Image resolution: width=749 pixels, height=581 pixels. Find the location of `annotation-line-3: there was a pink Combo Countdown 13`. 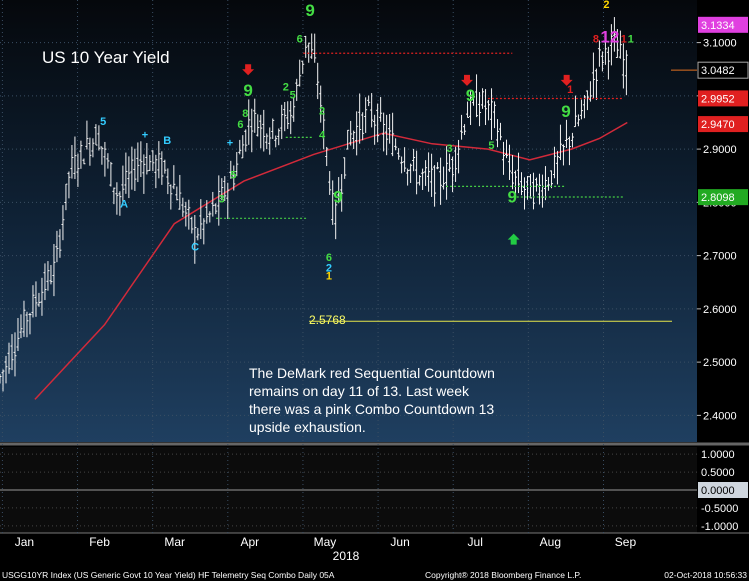

annotation-line-3: there was a pink Combo Countdown 13 is located at coordinates (371, 409).